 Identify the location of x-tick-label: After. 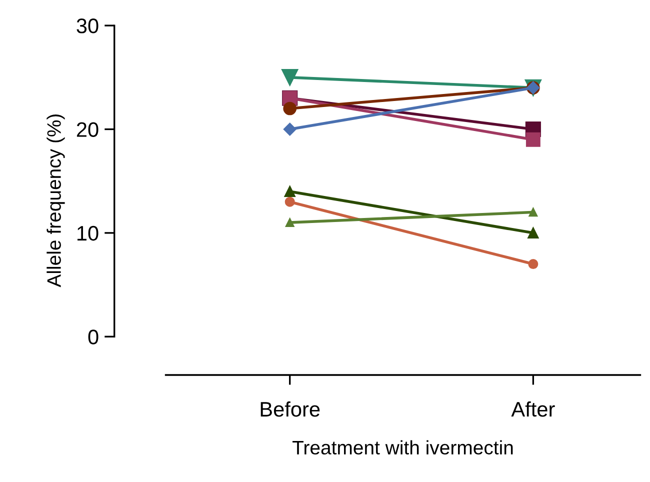
(533, 409).